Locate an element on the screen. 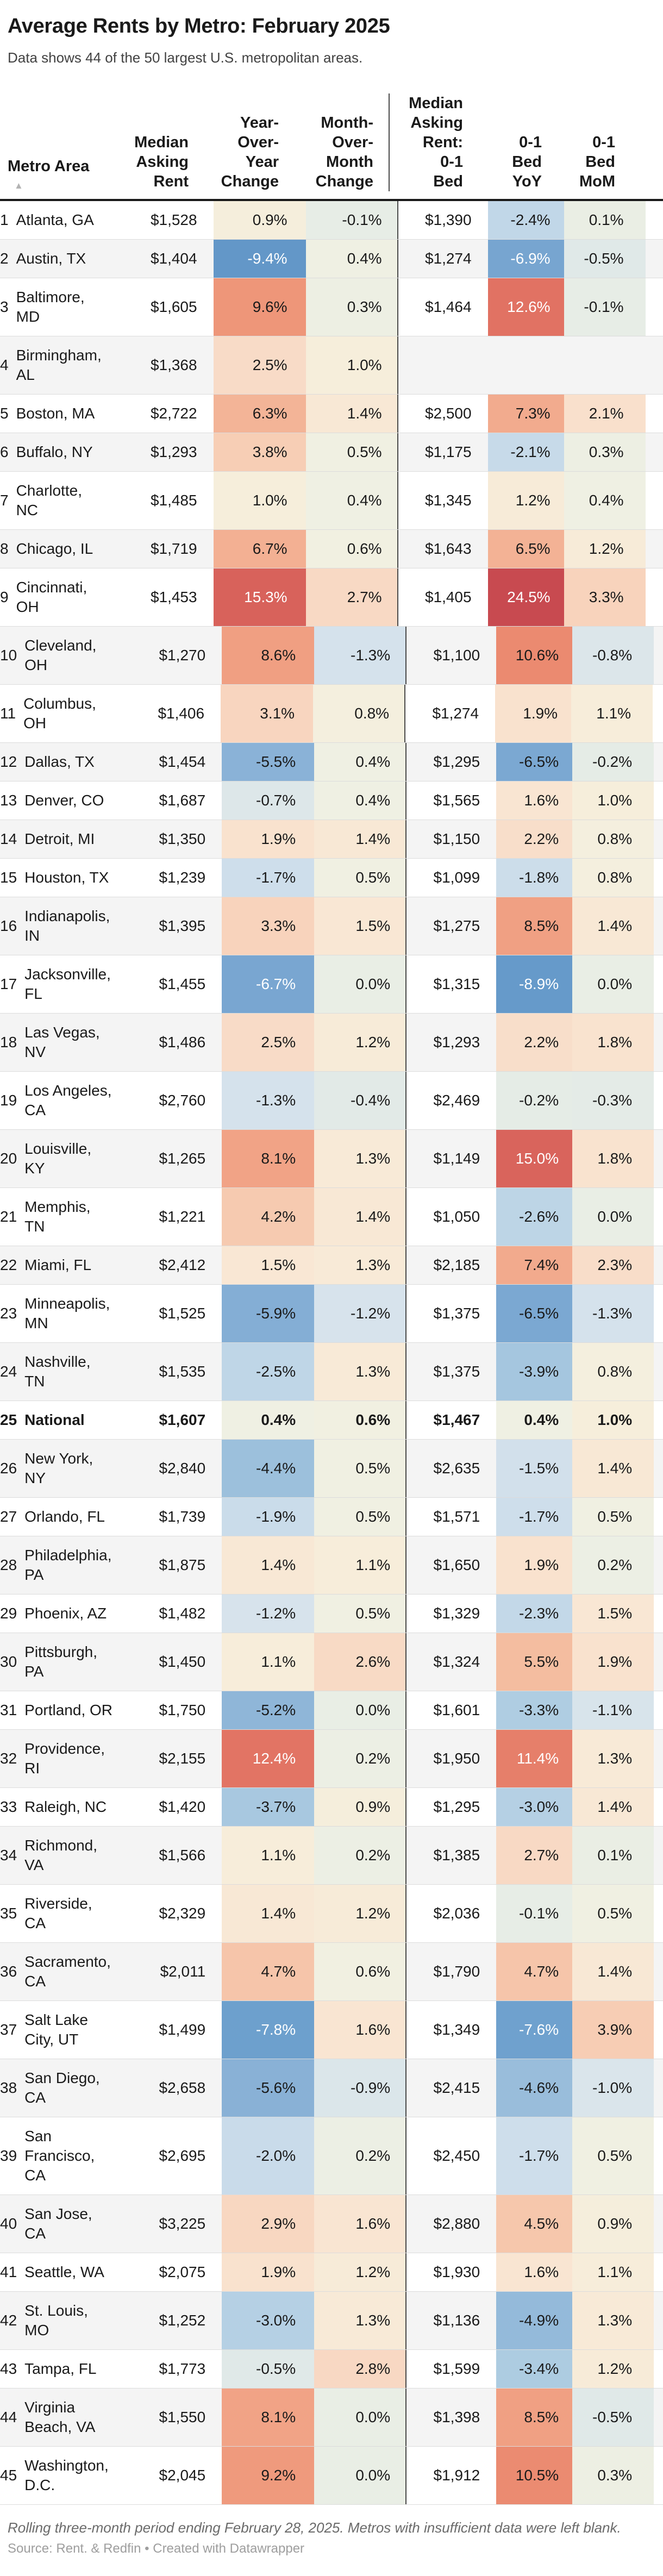 This screenshot has height=2576, width=663. cell-yoy: -2.0% is located at coordinates (268, 2155).